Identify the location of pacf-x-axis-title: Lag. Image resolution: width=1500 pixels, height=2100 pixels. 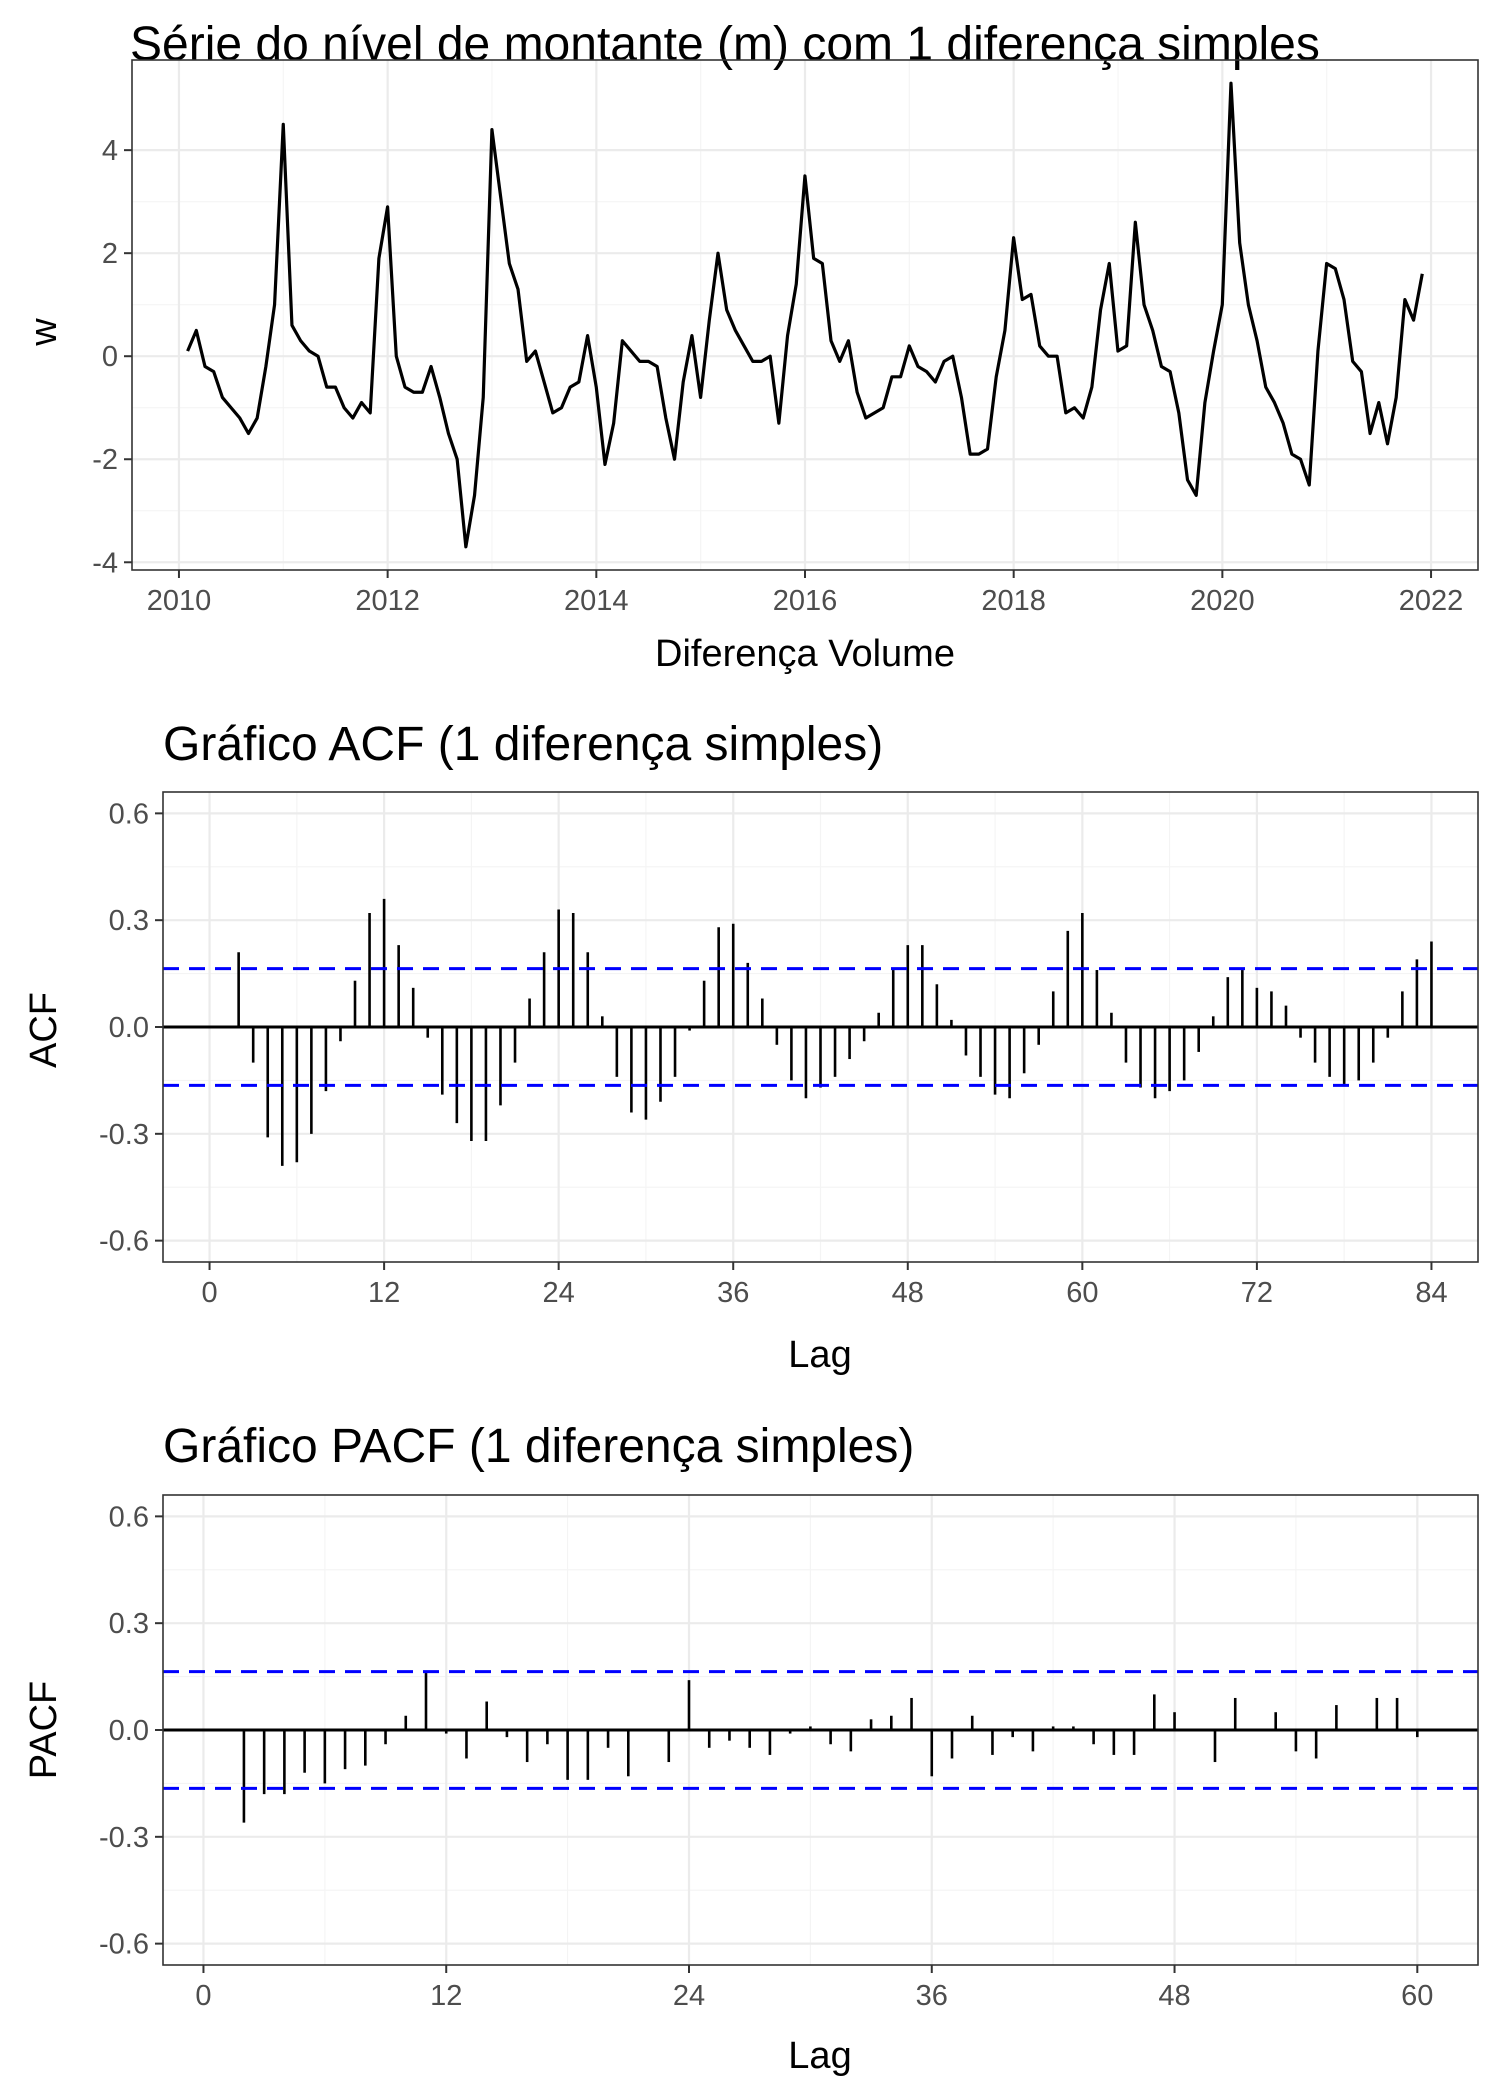
(819, 2056).